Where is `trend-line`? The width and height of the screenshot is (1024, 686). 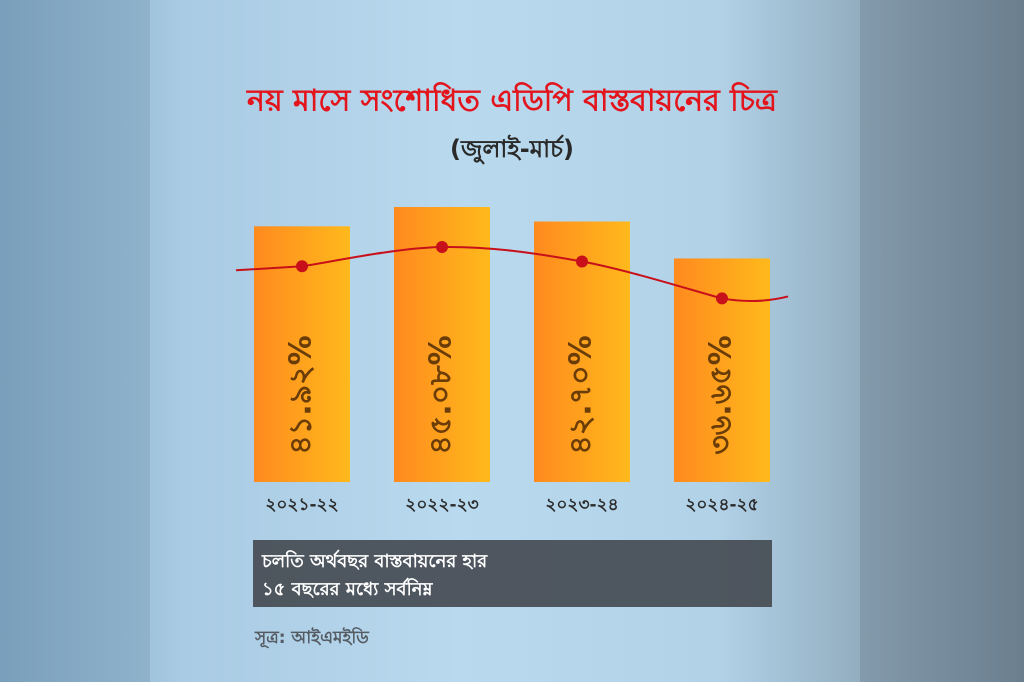
trend-line is located at coordinates (512, 272).